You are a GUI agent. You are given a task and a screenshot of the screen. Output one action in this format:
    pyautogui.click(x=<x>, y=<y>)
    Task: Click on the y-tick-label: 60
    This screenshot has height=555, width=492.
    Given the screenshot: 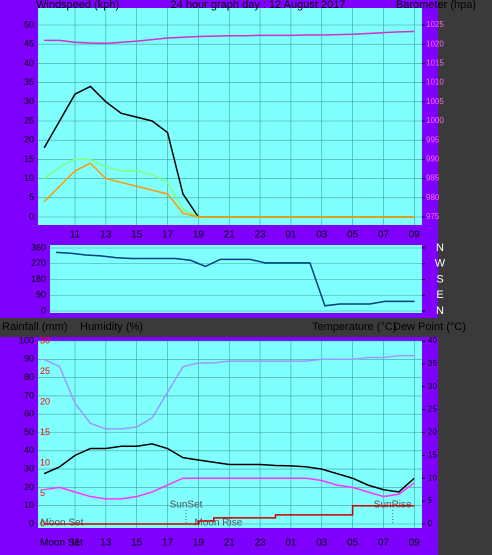 What is the action you would take?
    pyautogui.click(x=29, y=414)
    